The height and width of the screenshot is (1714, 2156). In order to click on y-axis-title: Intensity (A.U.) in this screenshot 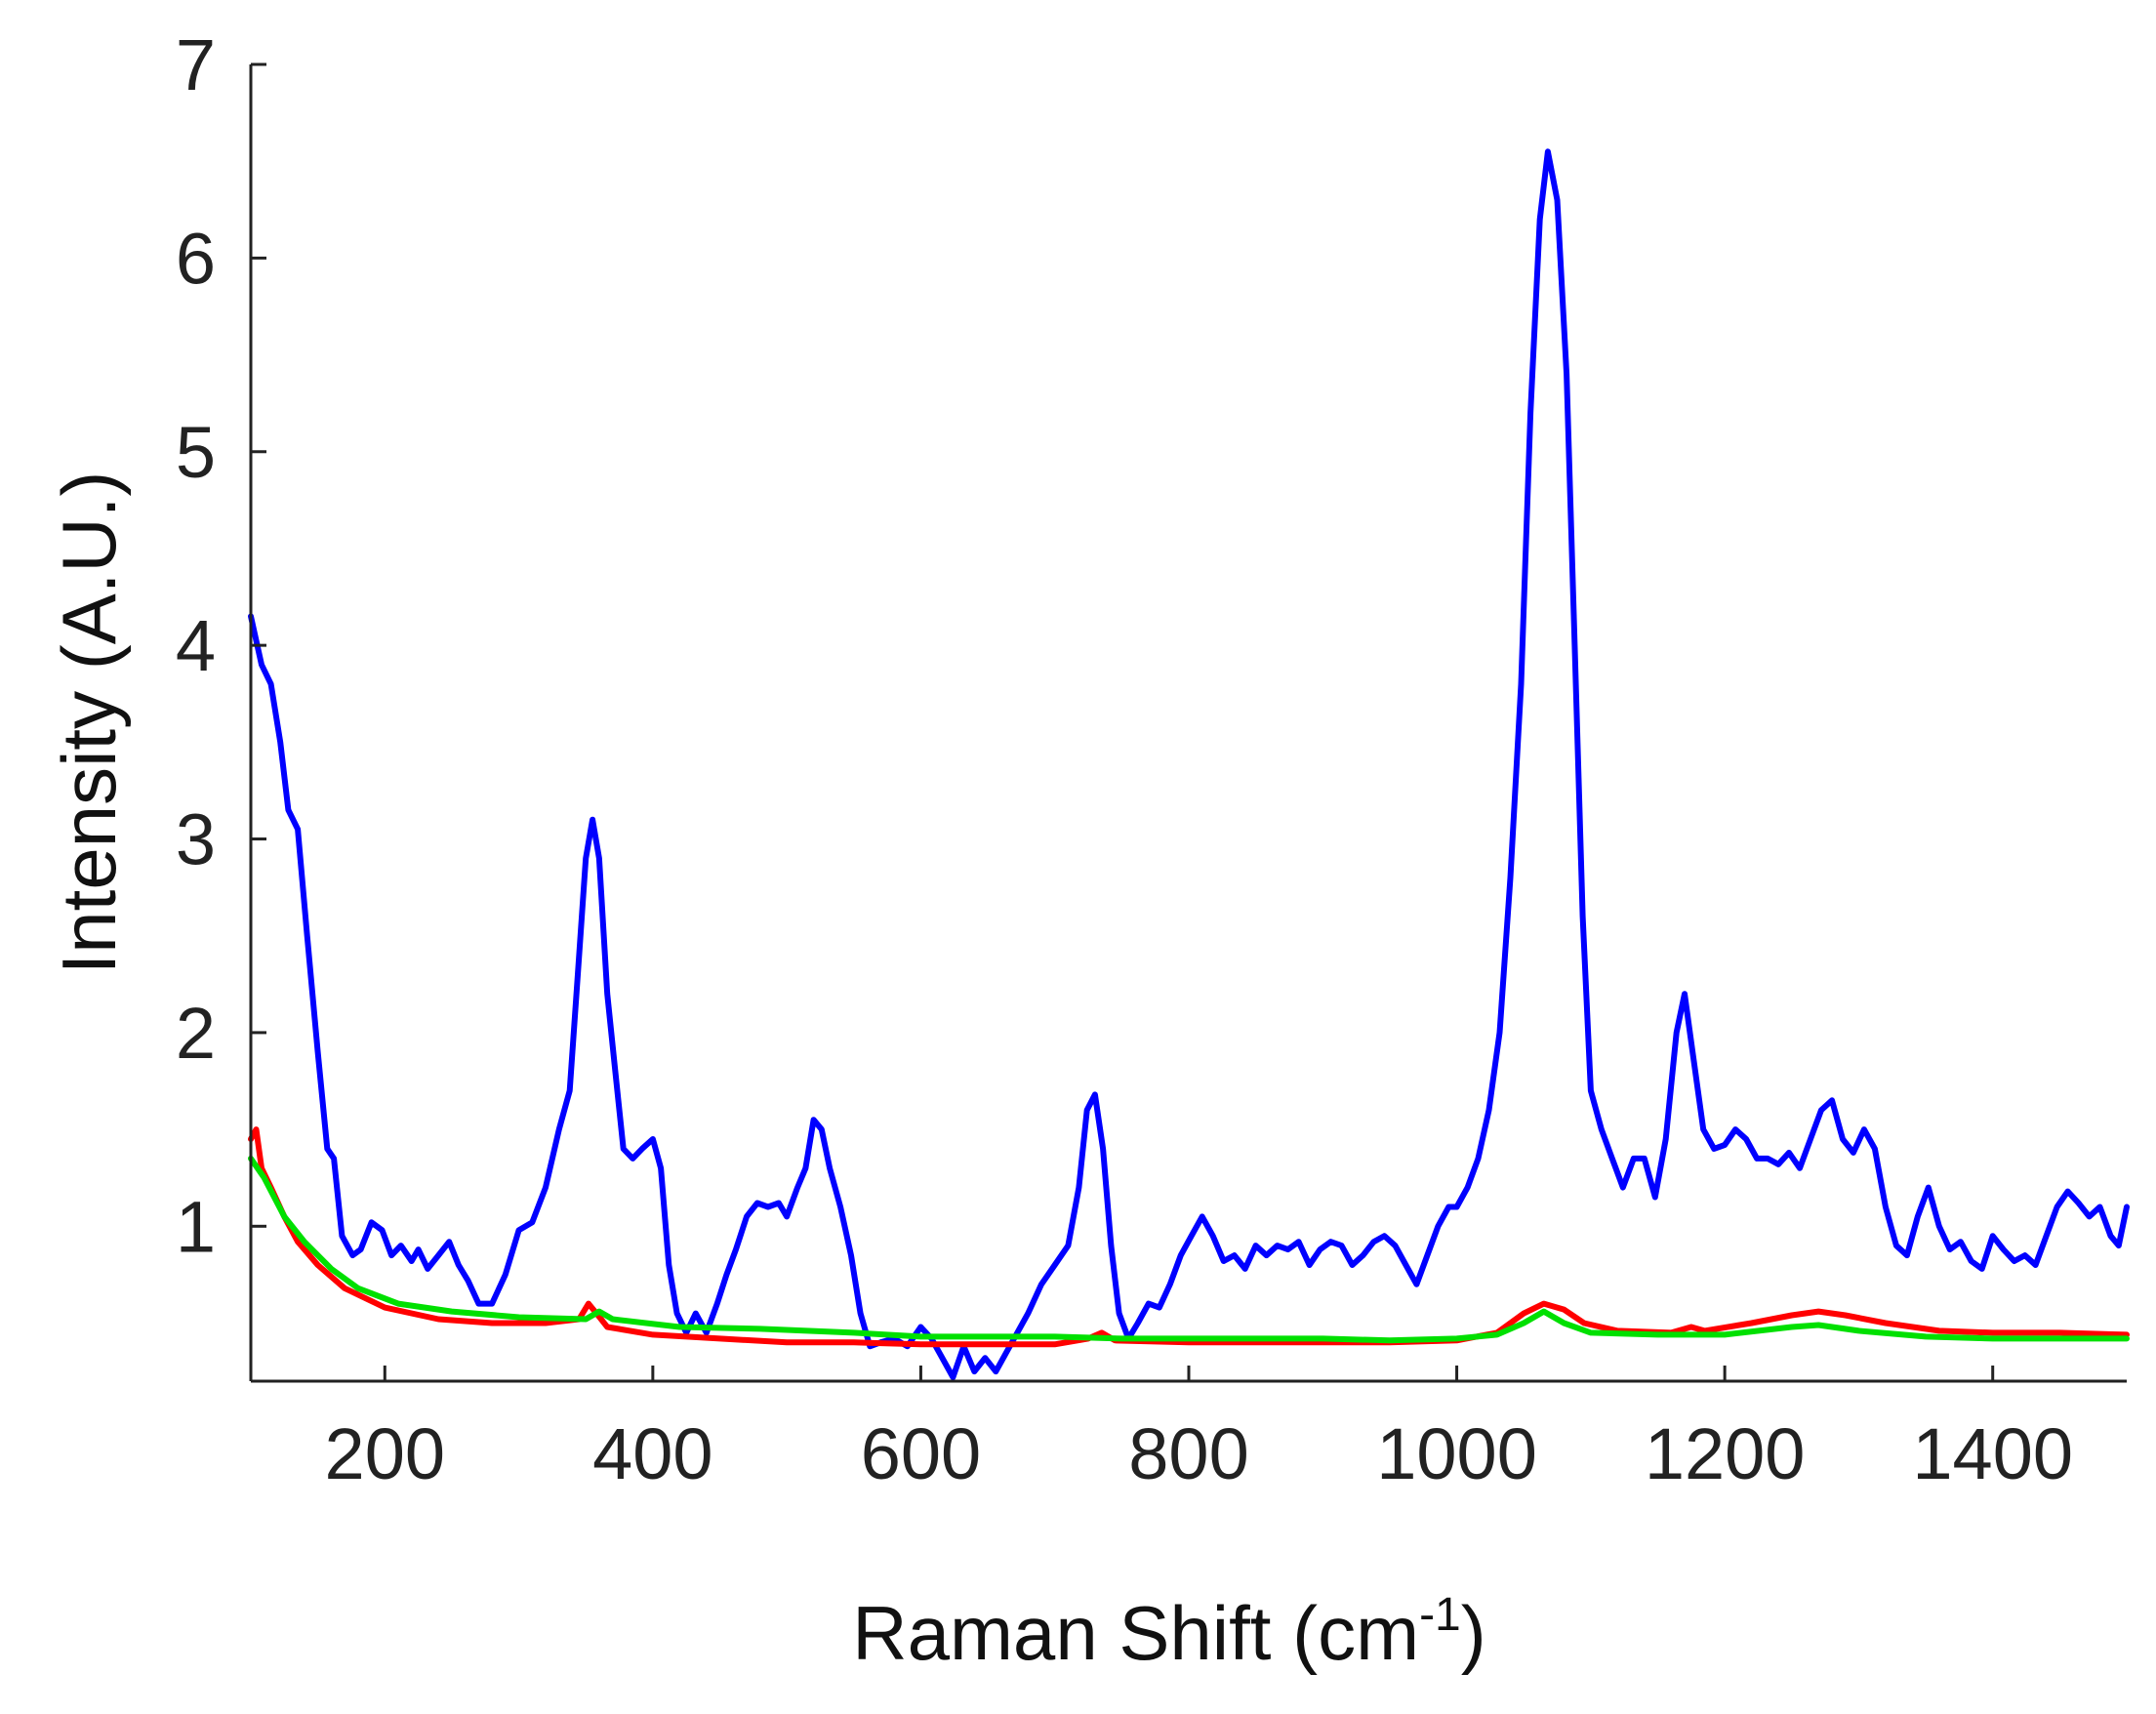, I will do `click(89, 723)`.